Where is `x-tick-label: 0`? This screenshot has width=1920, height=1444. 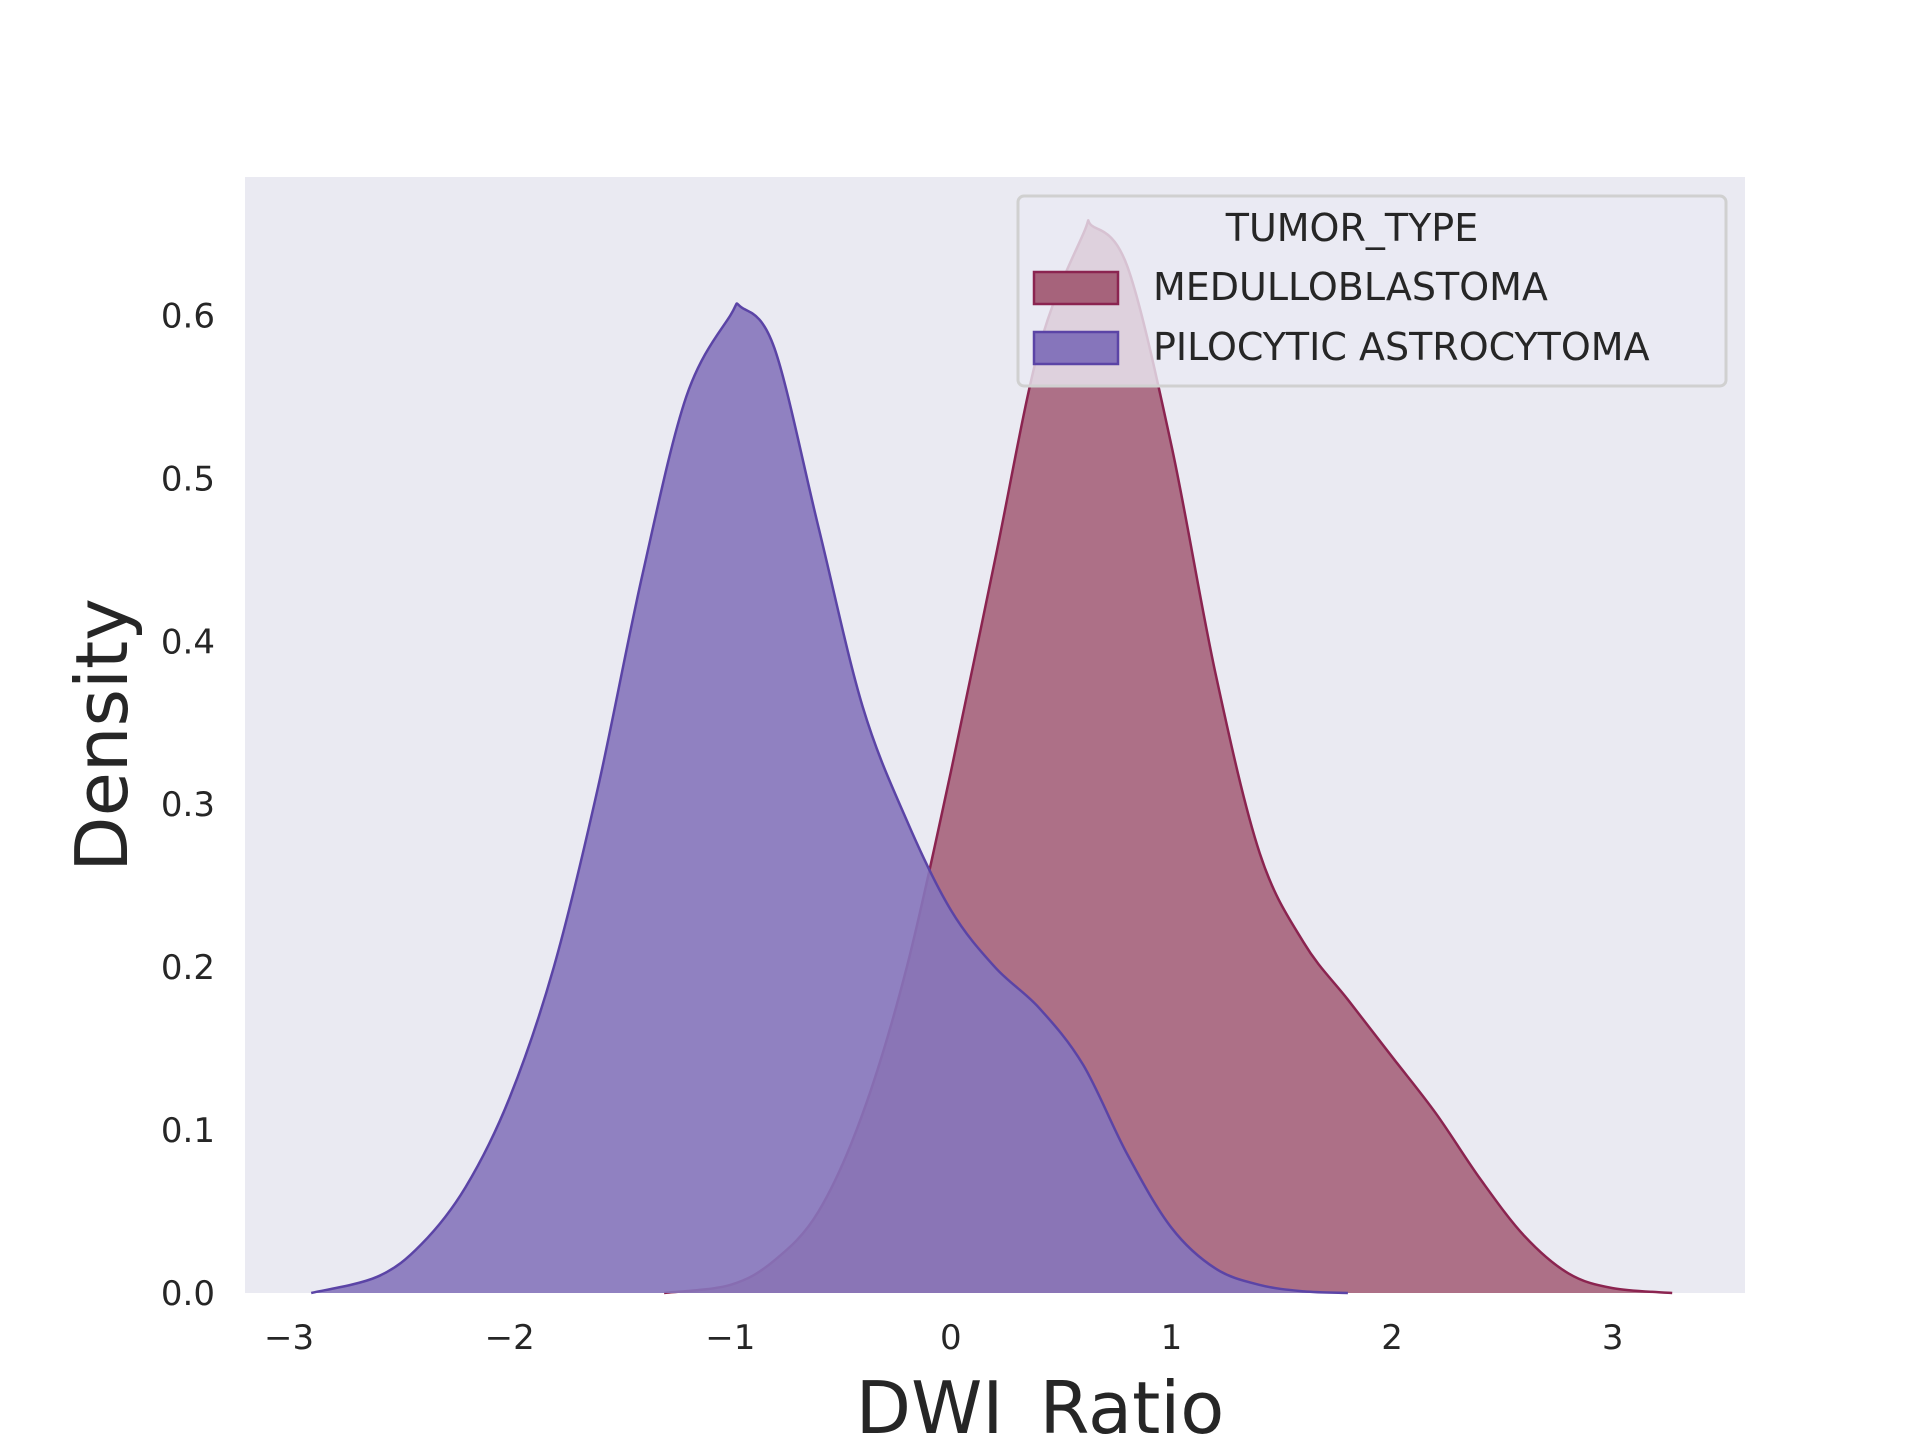 x-tick-label: 0 is located at coordinates (951, 1338).